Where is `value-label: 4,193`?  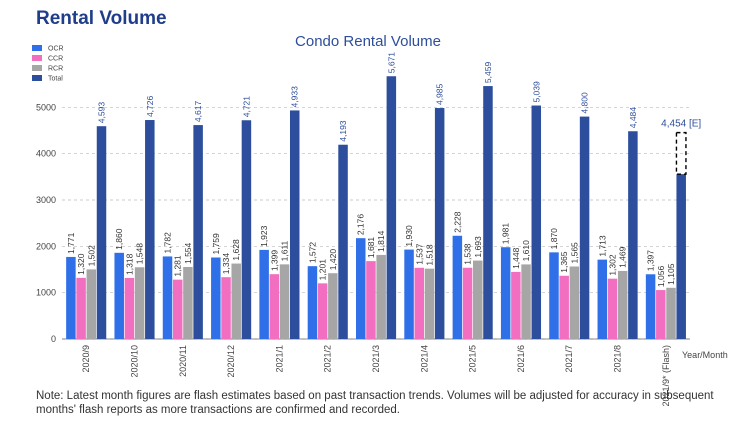
value-label: 4,193 is located at coordinates (343, 131).